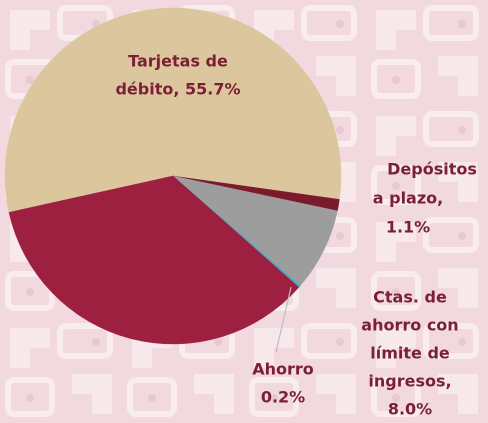 This screenshot has width=488, height=423. Describe the element at coordinates (283, 319) in the screenshot. I see `leader-line` at that location.